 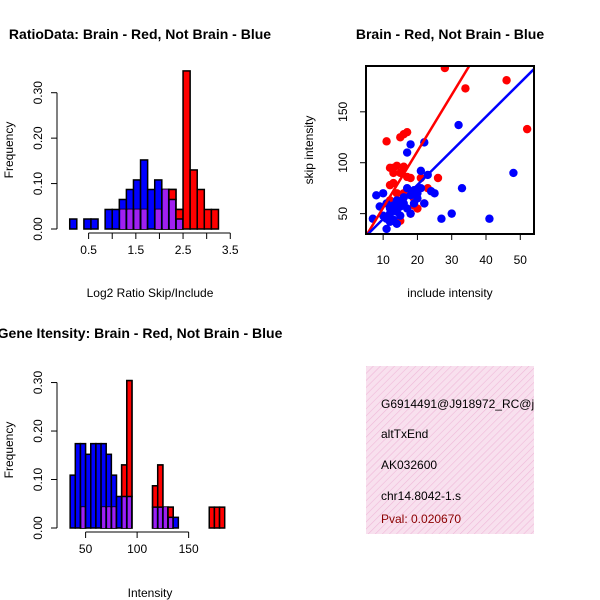 What do you see at coordinates (38, 229) in the screenshot?
I see `ratio-y-tick-label: 0.00` at bounding box center [38, 229].